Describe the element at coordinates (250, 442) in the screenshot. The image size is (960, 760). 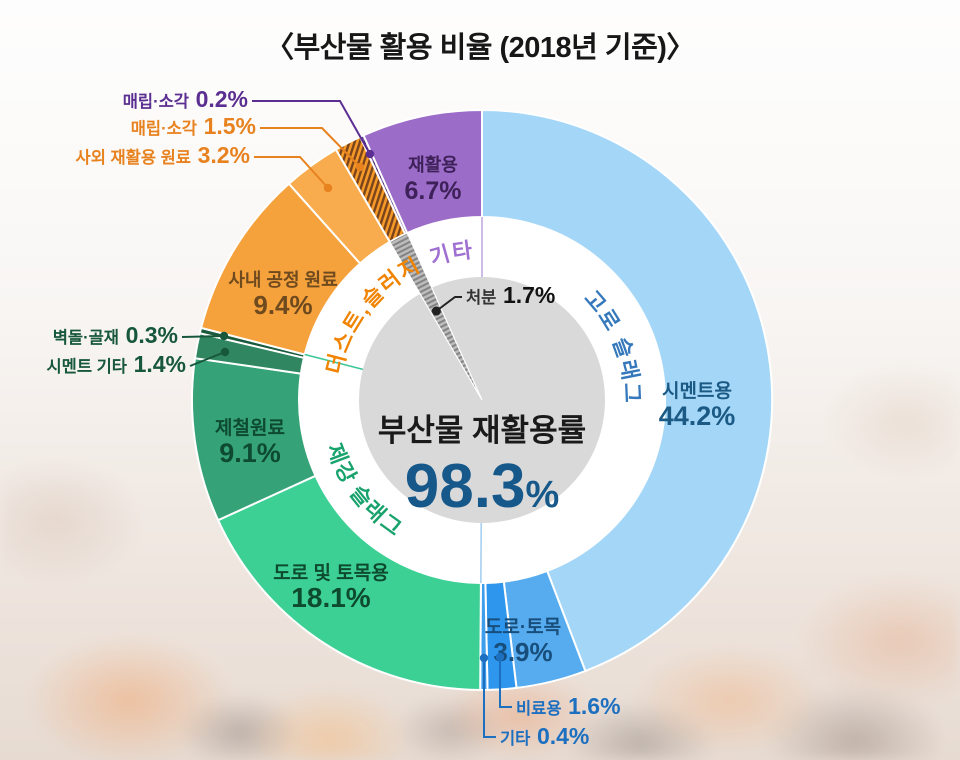
I see `segment-label-ironmaking-material: 제철원료 9.1%` at that location.